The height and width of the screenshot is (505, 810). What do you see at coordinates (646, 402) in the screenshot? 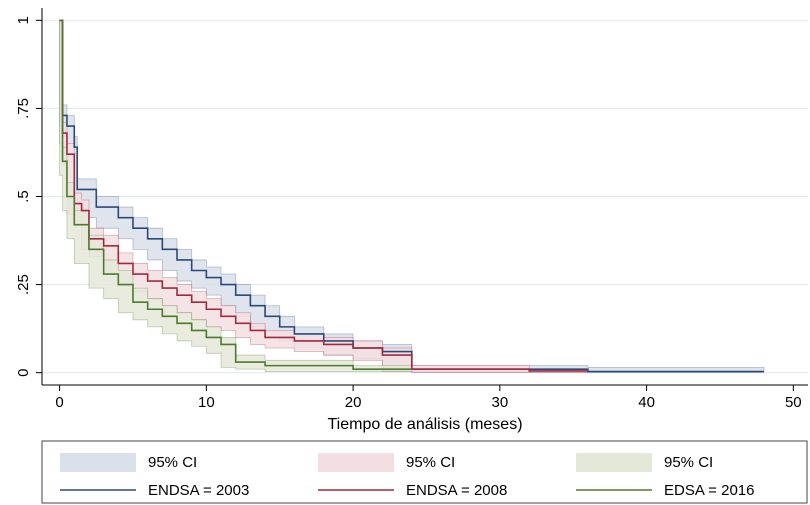
I see `x-tick-label: 40` at bounding box center [646, 402].